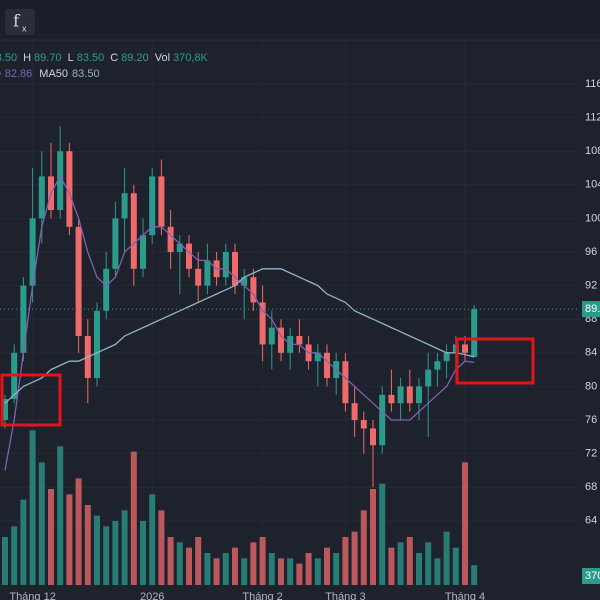 The image size is (600, 600). What do you see at coordinates (300, 20) in the screenshot?
I see `toolbar` at bounding box center [300, 20].